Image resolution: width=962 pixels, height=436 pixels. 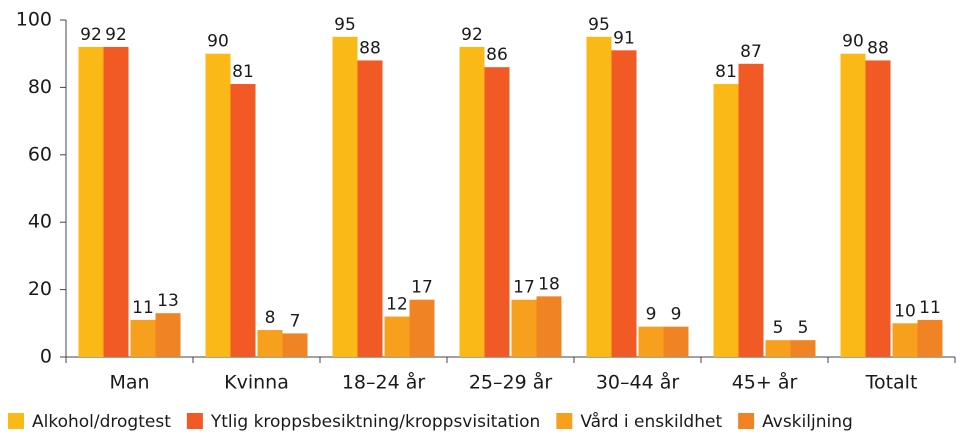 What do you see at coordinates (765, 382) in the screenshot?
I see `x-tick-label: 45+ år` at bounding box center [765, 382].